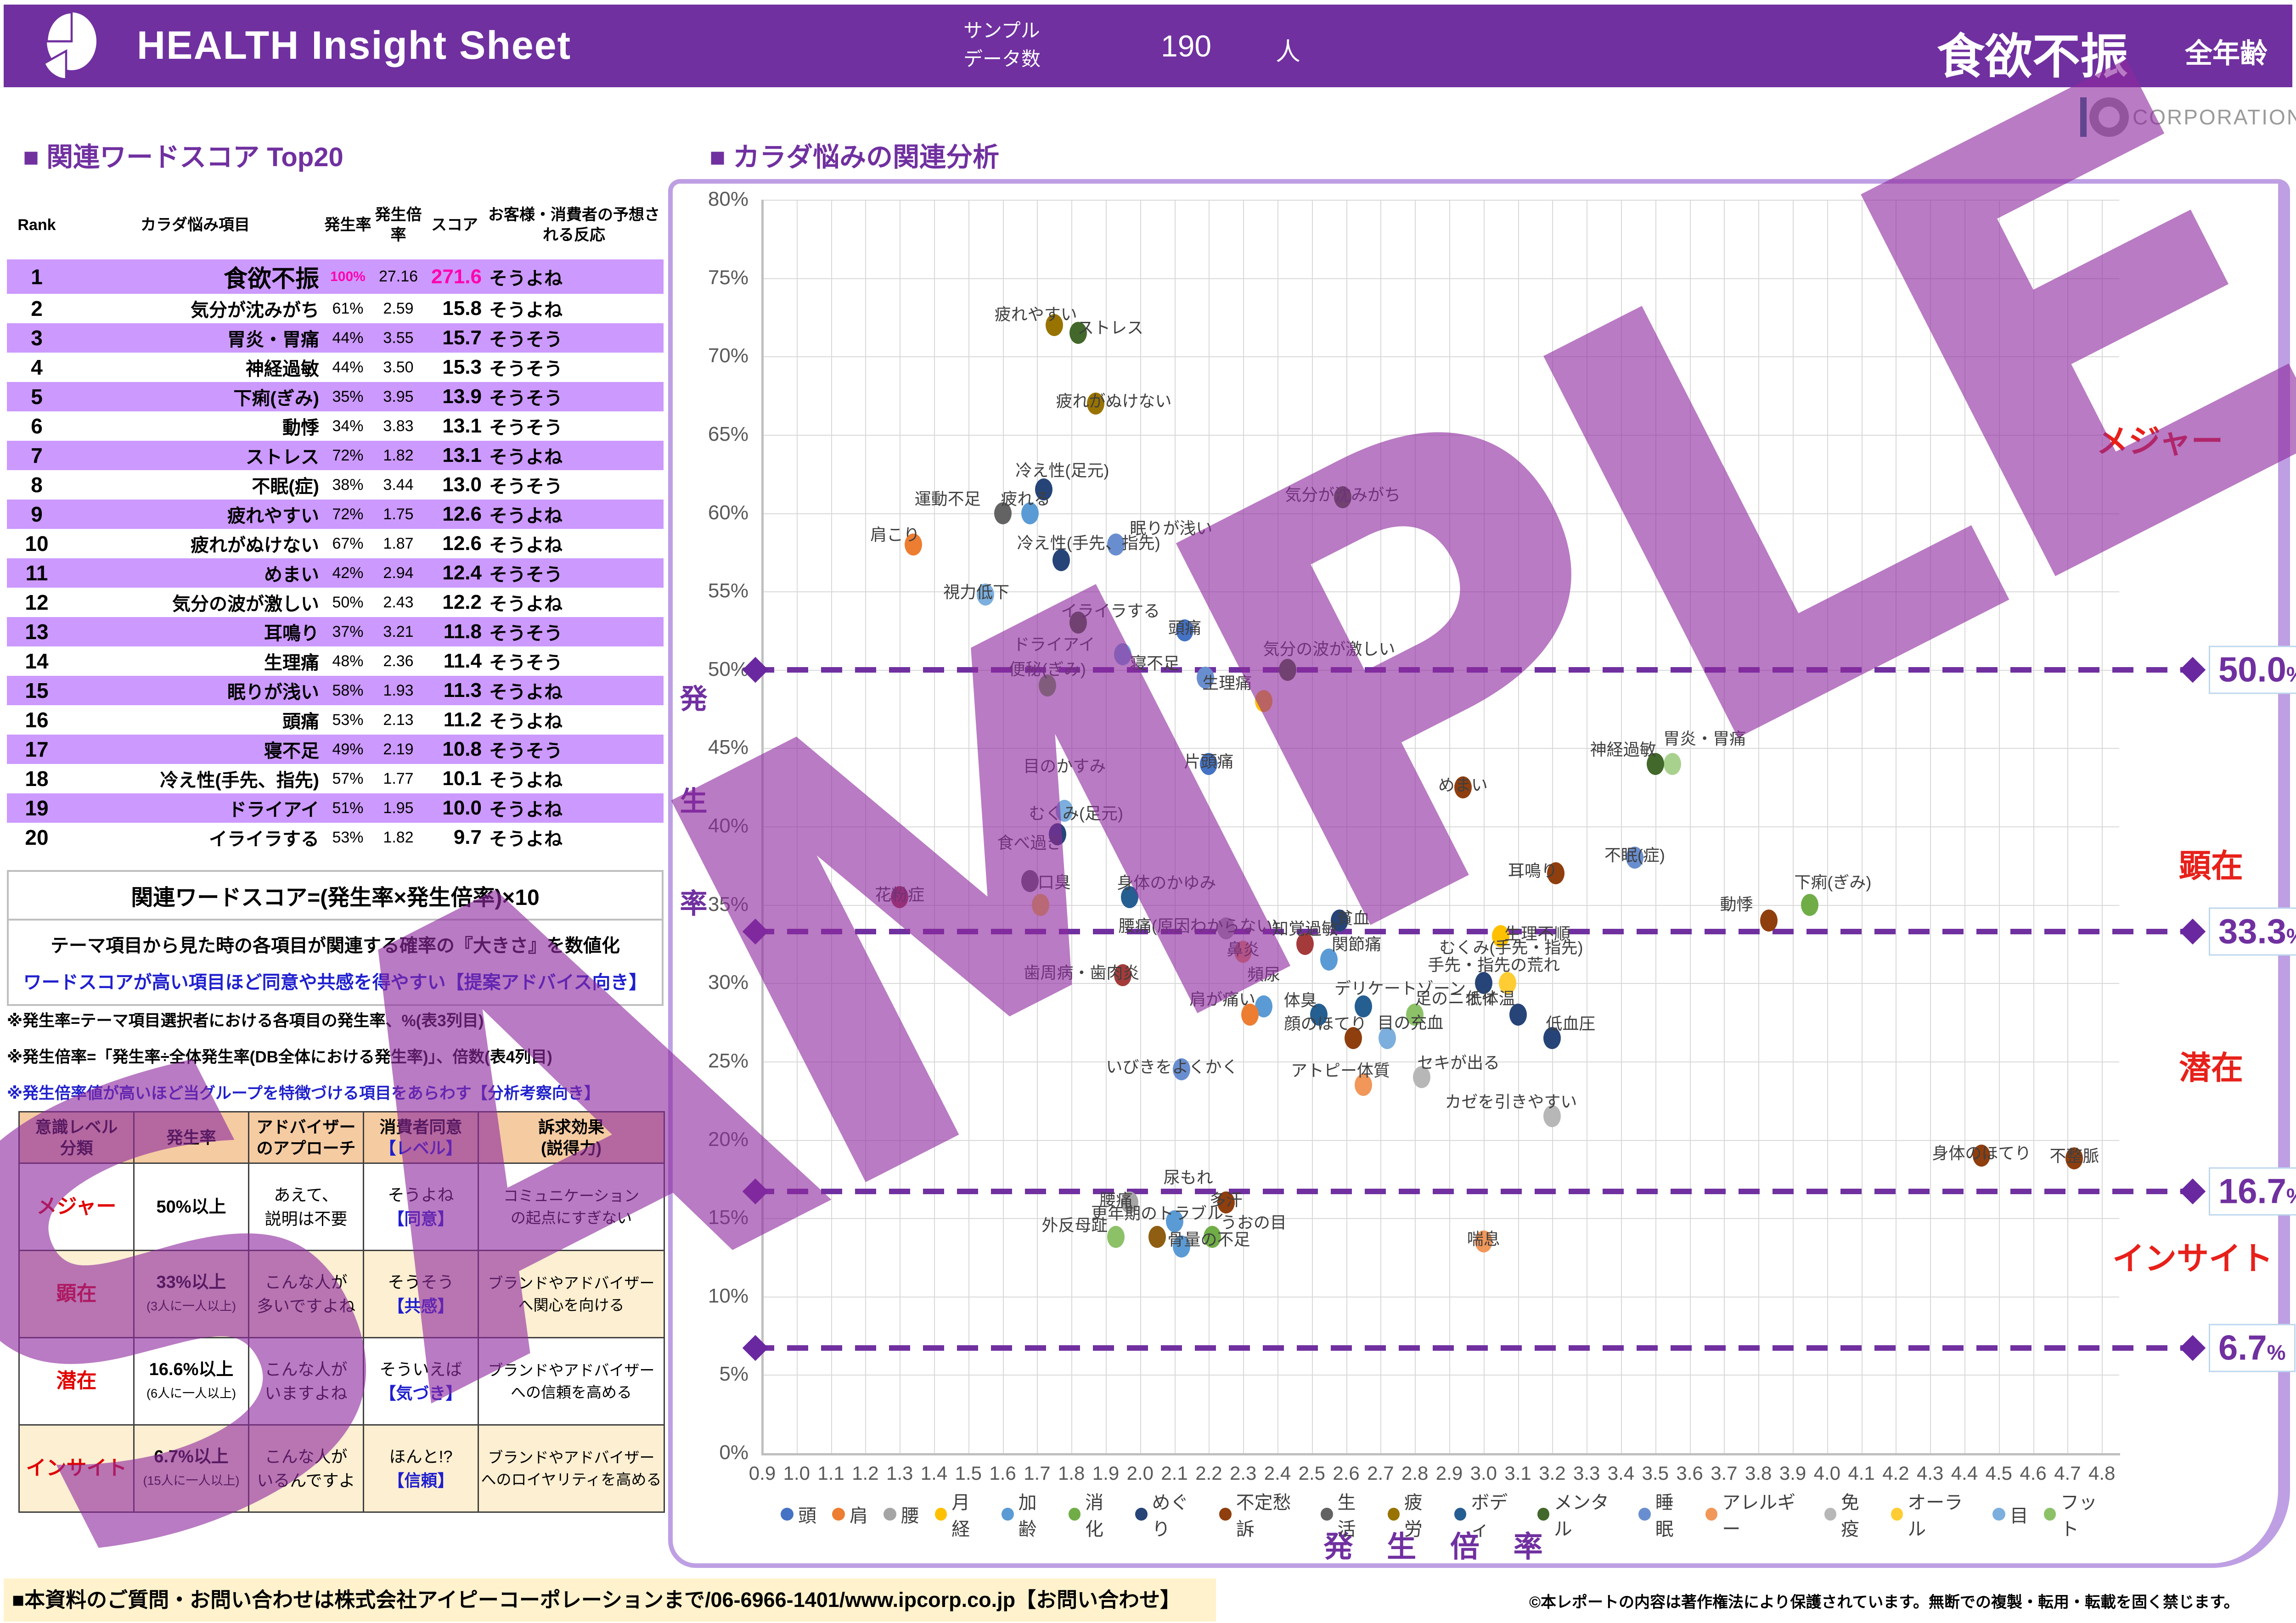  What do you see at coordinates (421, 1282) in the screenshot?
I see `level-agree-line: そうそう` at bounding box center [421, 1282].